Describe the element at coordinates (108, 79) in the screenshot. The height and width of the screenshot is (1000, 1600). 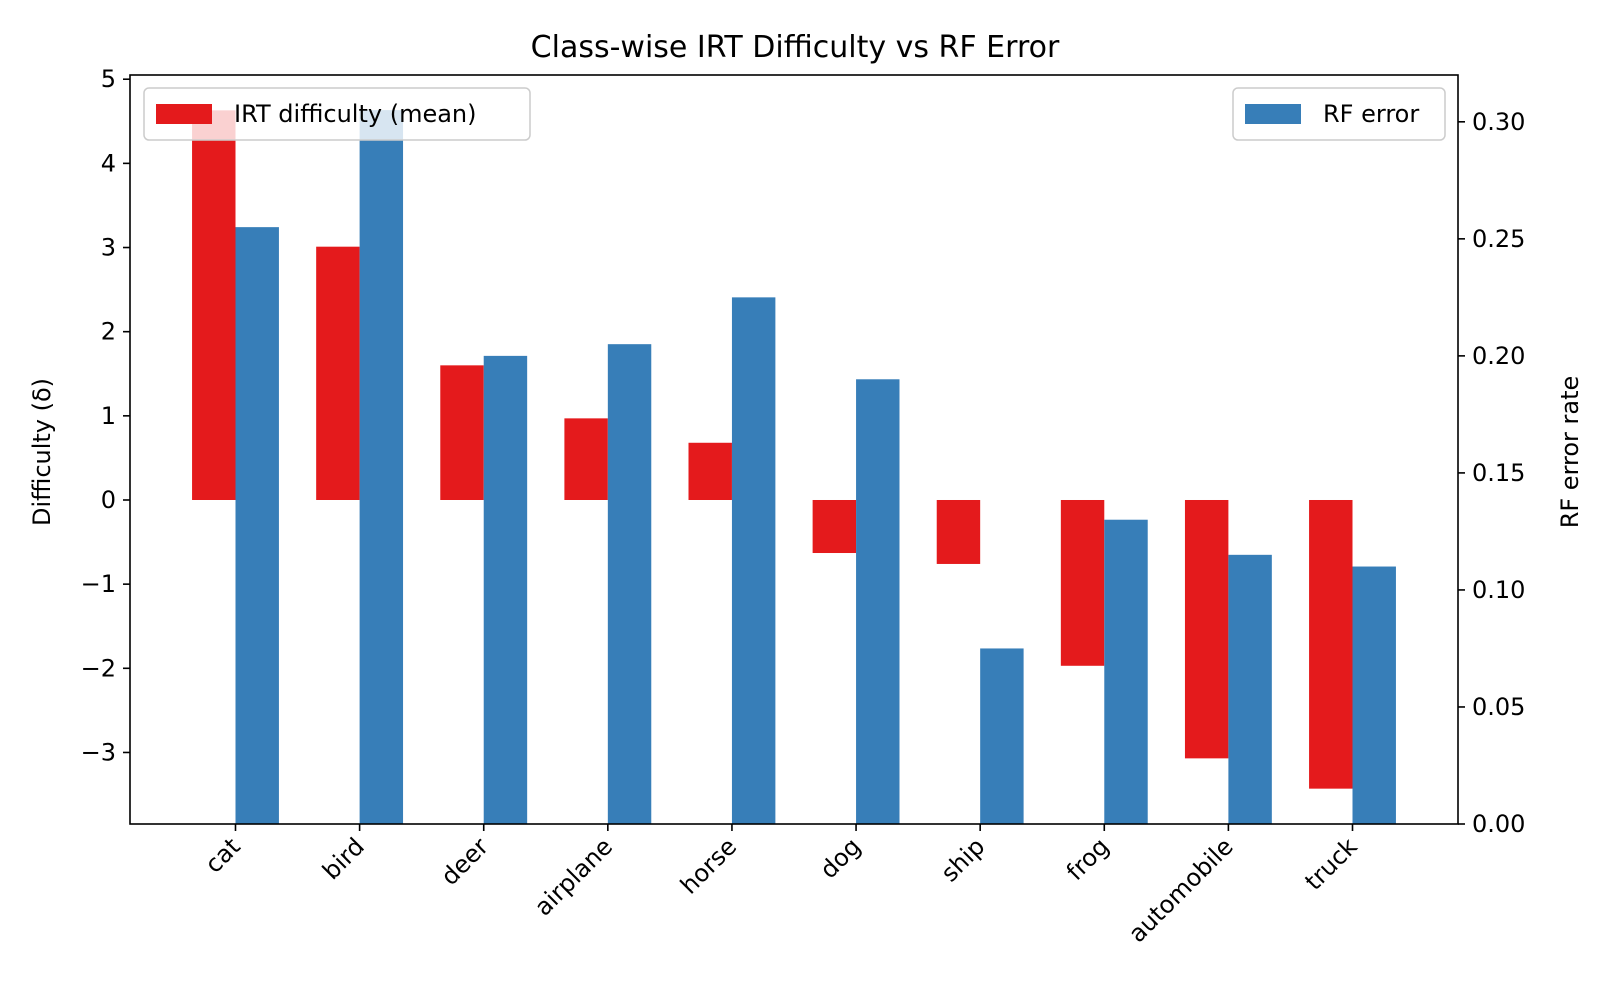
I see `left-axis-tick-label: 5` at that location.